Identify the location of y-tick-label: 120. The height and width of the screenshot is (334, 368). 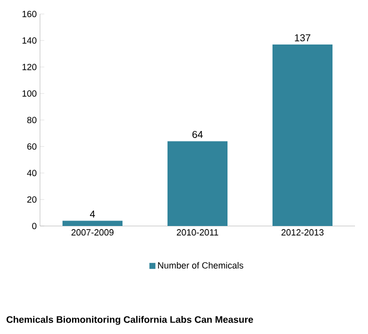
(29, 67).